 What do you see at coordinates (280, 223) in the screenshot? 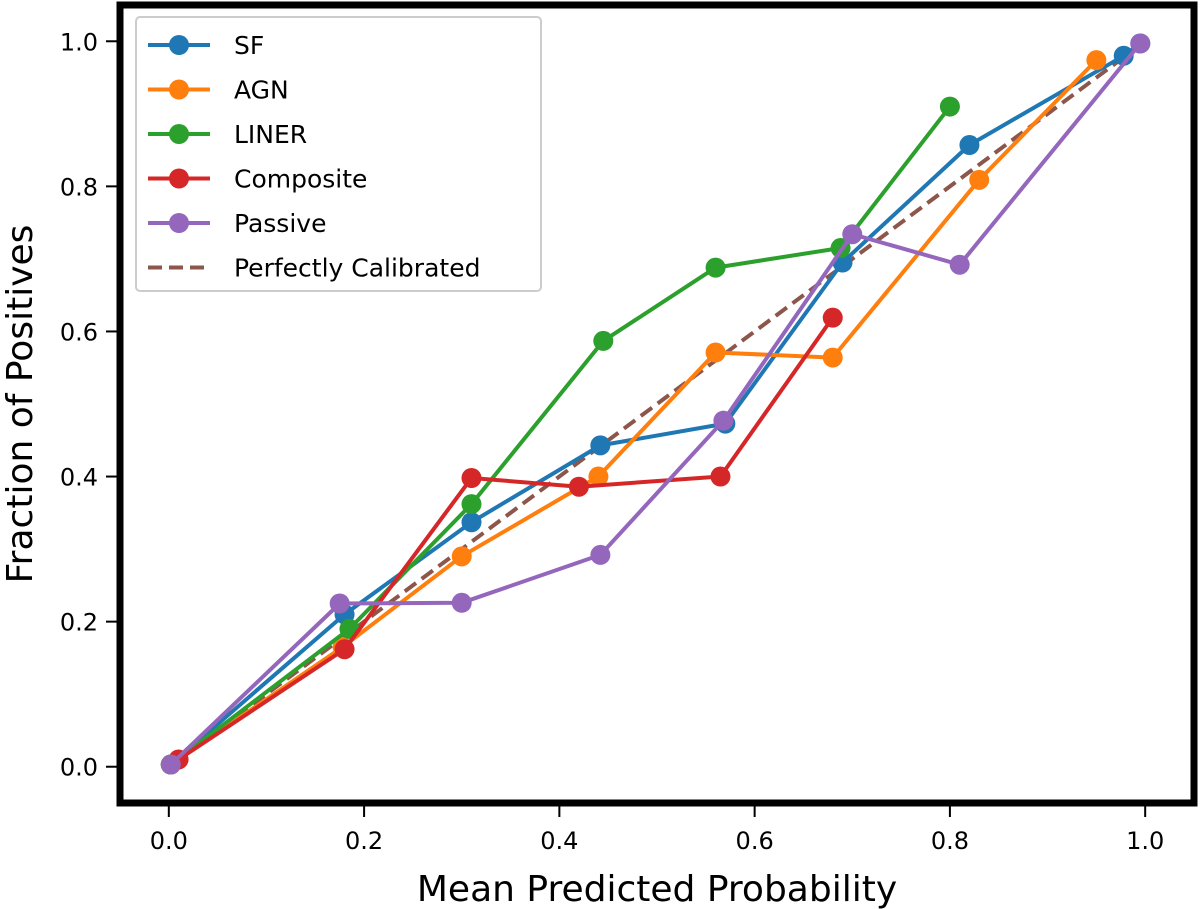
I see `legend-label: Passive` at bounding box center [280, 223].